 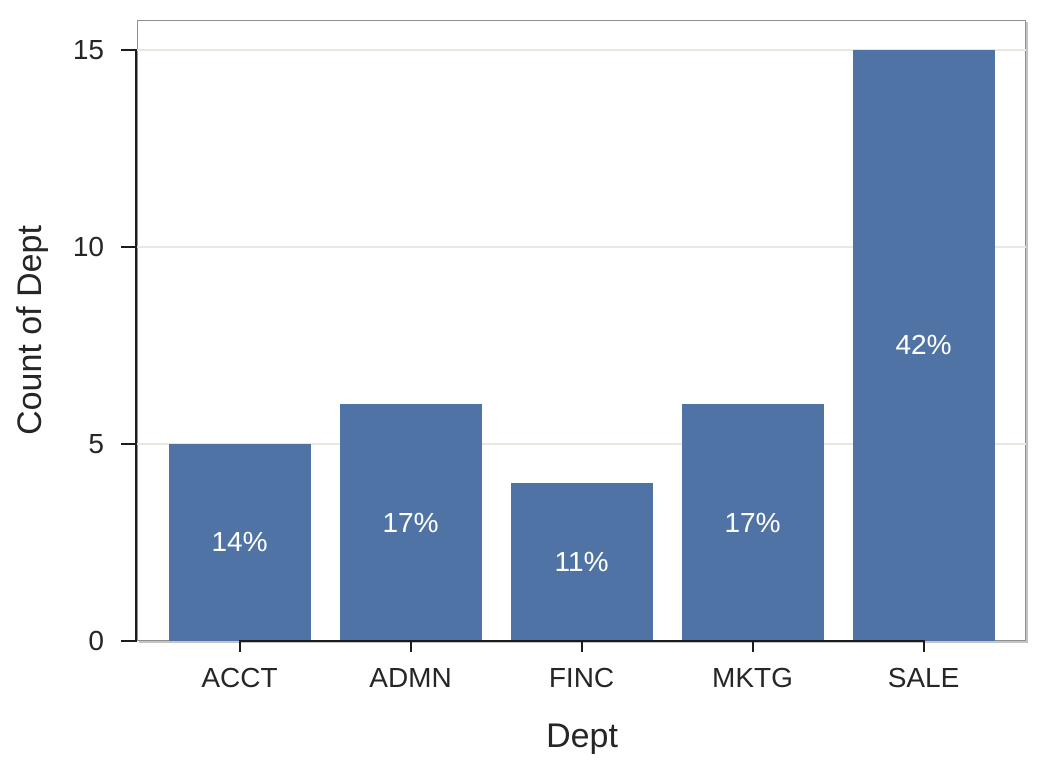 I want to click on bar-finc, so click(x=581, y=562).